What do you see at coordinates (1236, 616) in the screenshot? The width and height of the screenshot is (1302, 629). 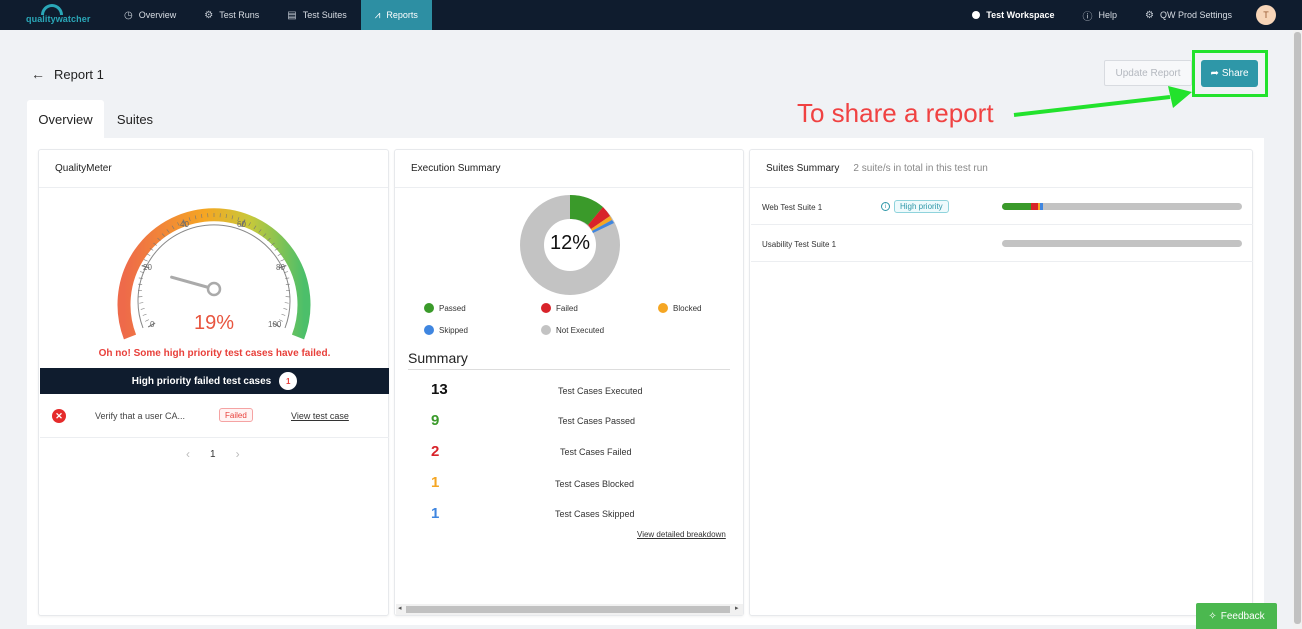 I see `feedback-button: ✧ Feedback` at bounding box center [1236, 616].